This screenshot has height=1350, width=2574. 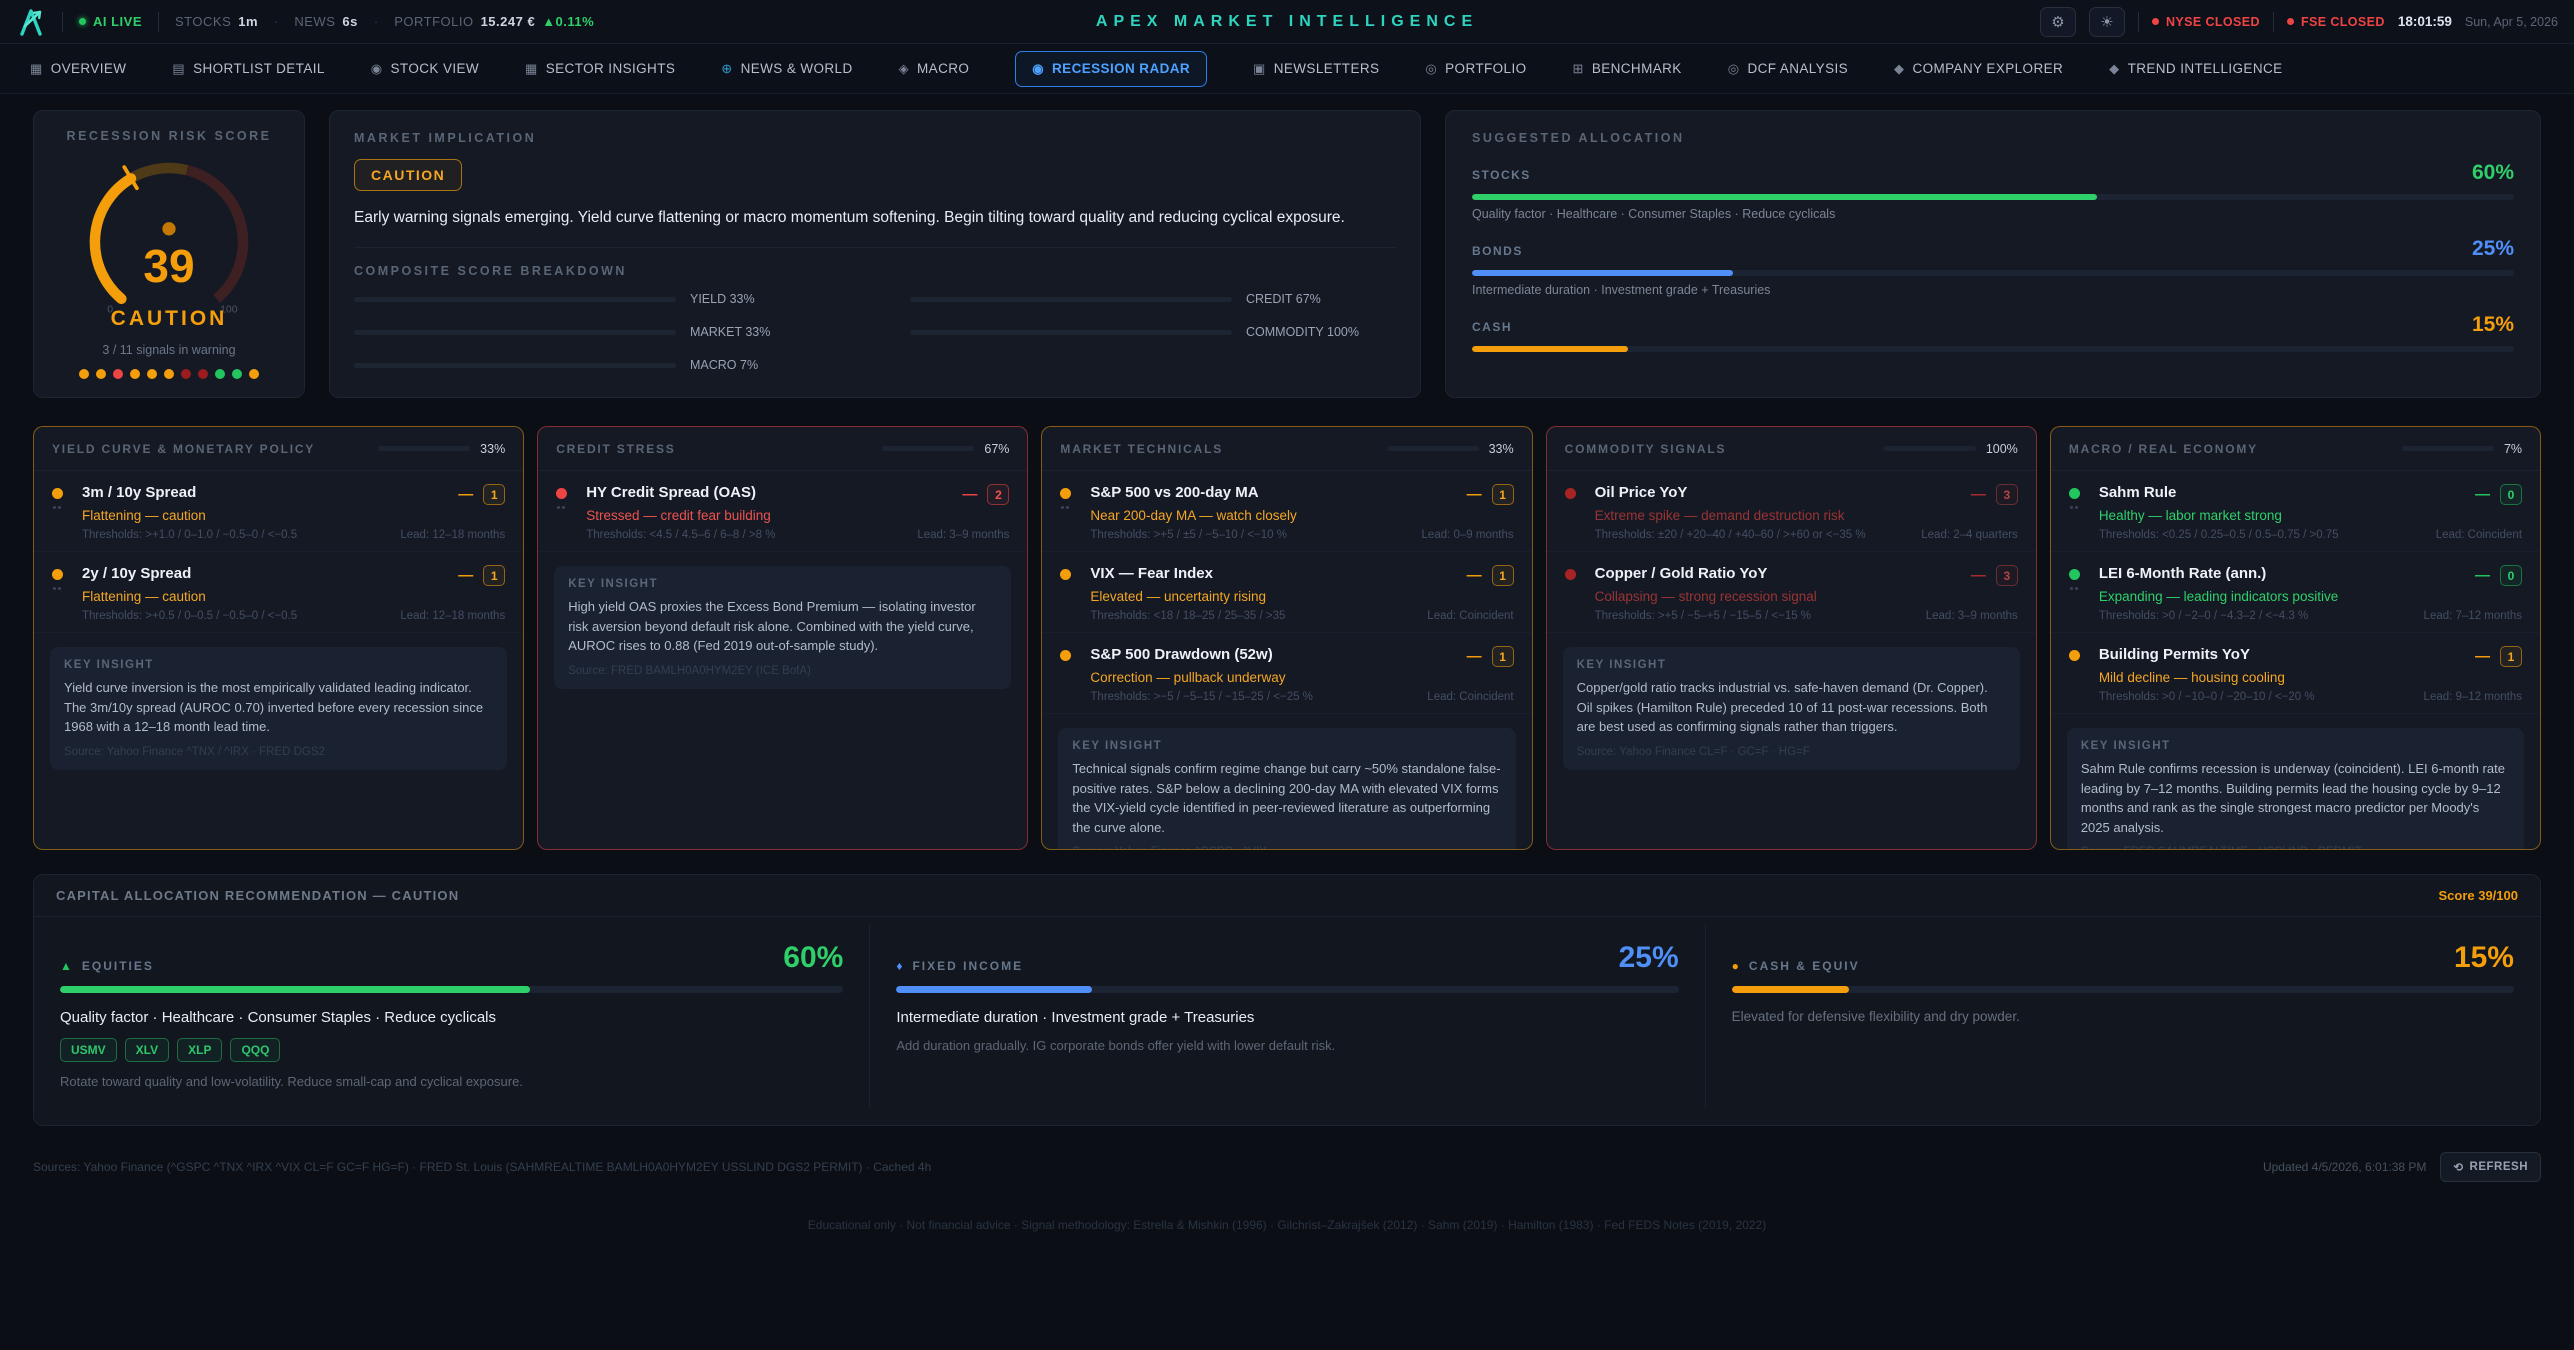 I want to click on card-title: MACRO / REAL ECONOMY, so click(x=2163, y=448).